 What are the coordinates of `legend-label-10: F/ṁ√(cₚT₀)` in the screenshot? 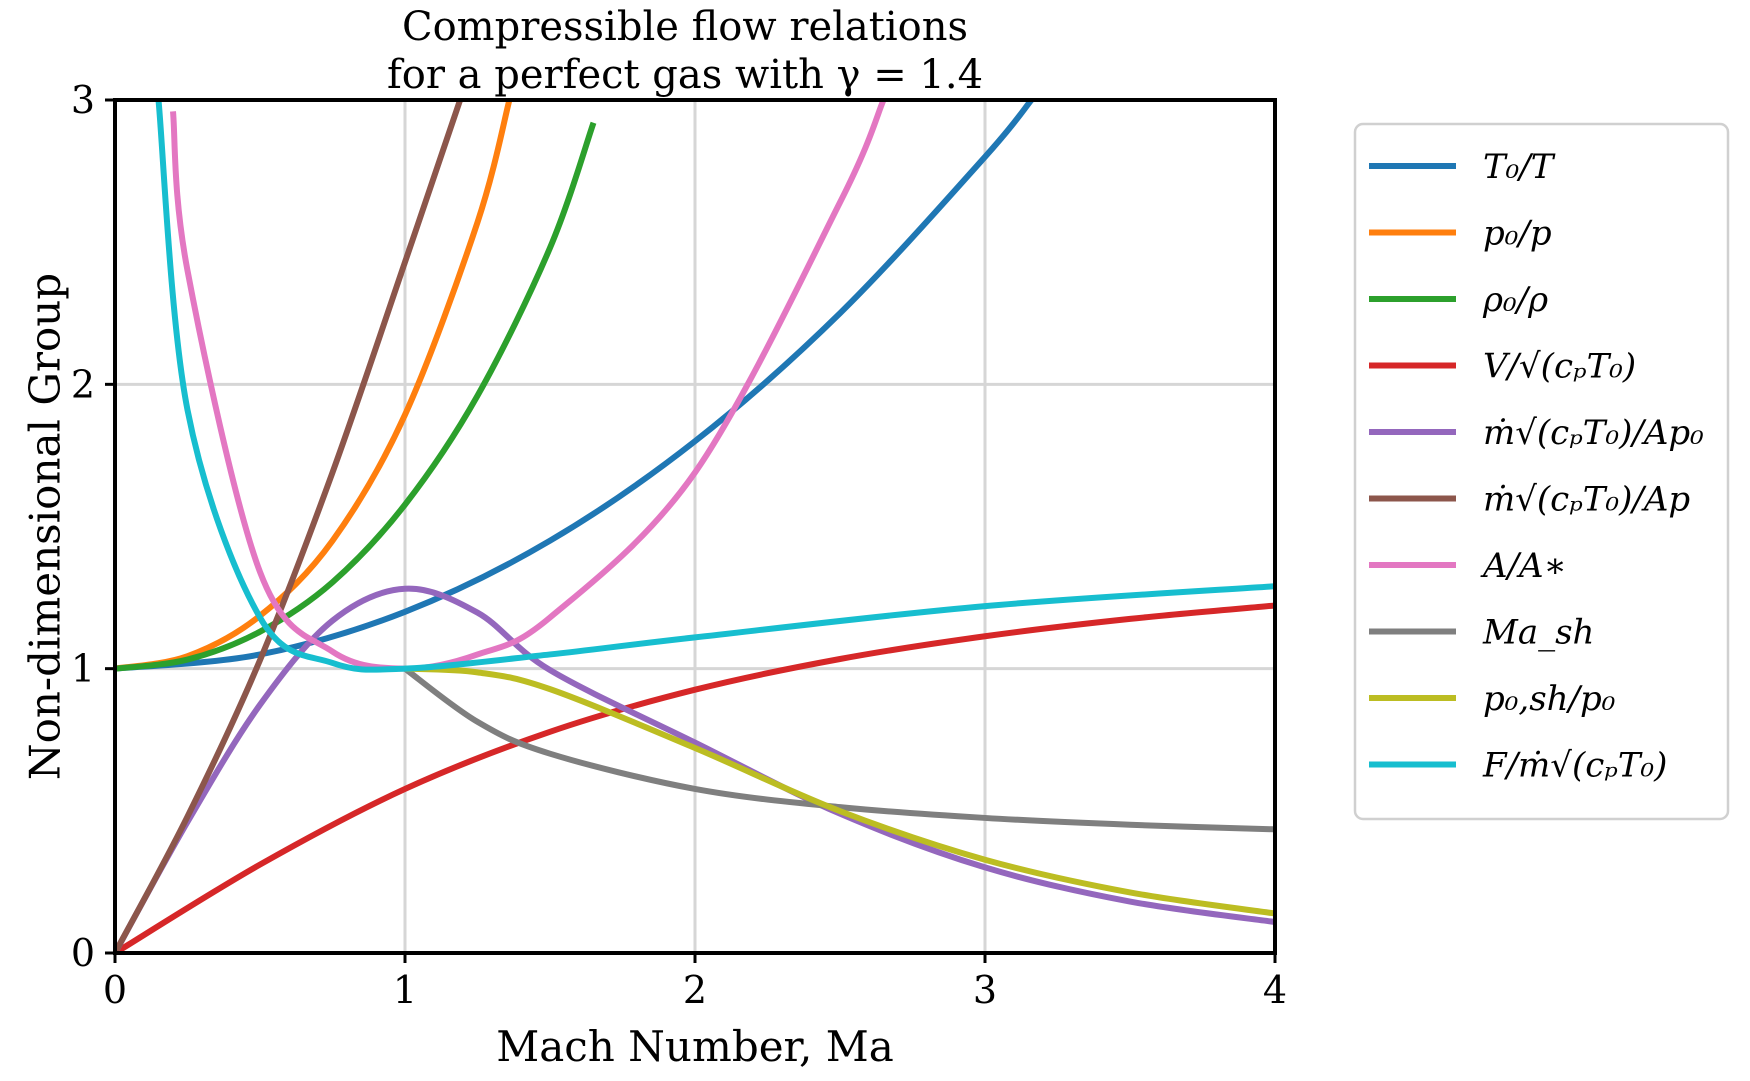 It's located at (1574, 766).